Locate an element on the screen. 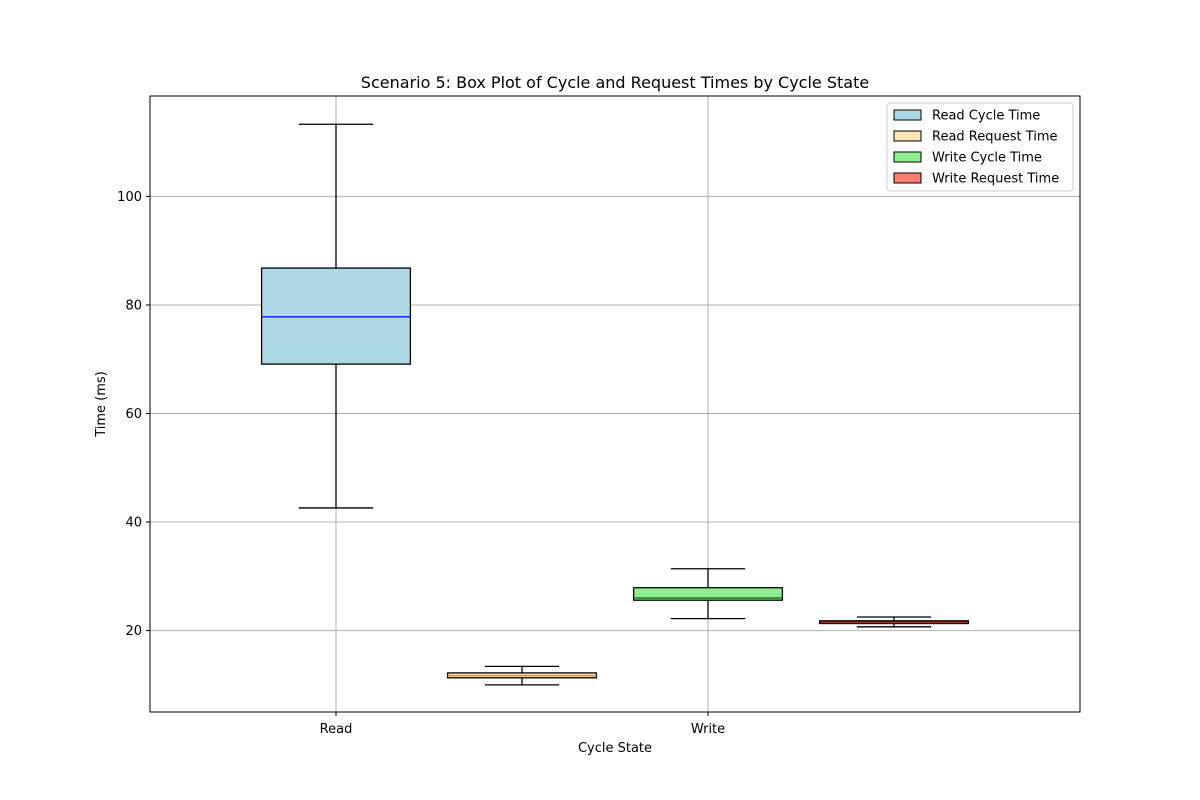 This screenshot has width=1200, height=800. x-axis-title: Cycle State is located at coordinates (615, 748).